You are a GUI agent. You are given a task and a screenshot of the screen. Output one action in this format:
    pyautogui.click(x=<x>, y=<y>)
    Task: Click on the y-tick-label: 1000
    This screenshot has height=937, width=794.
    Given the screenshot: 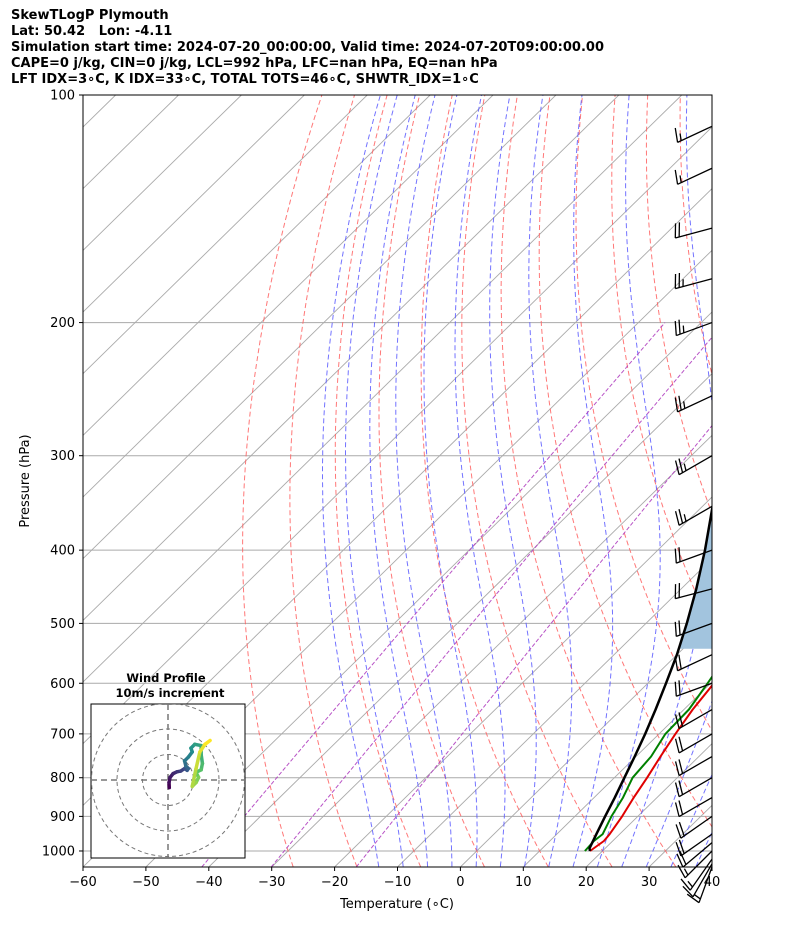 What is the action you would take?
    pyautogui.click(x=58, y=851)
    